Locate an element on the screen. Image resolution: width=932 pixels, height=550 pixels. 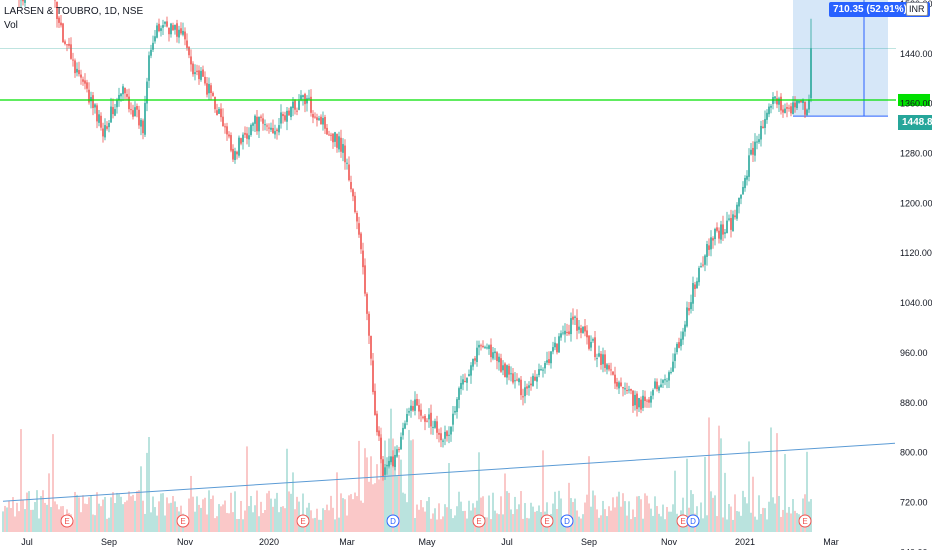
y-tick-label: 720.00 is located at coordinates (914, 502).